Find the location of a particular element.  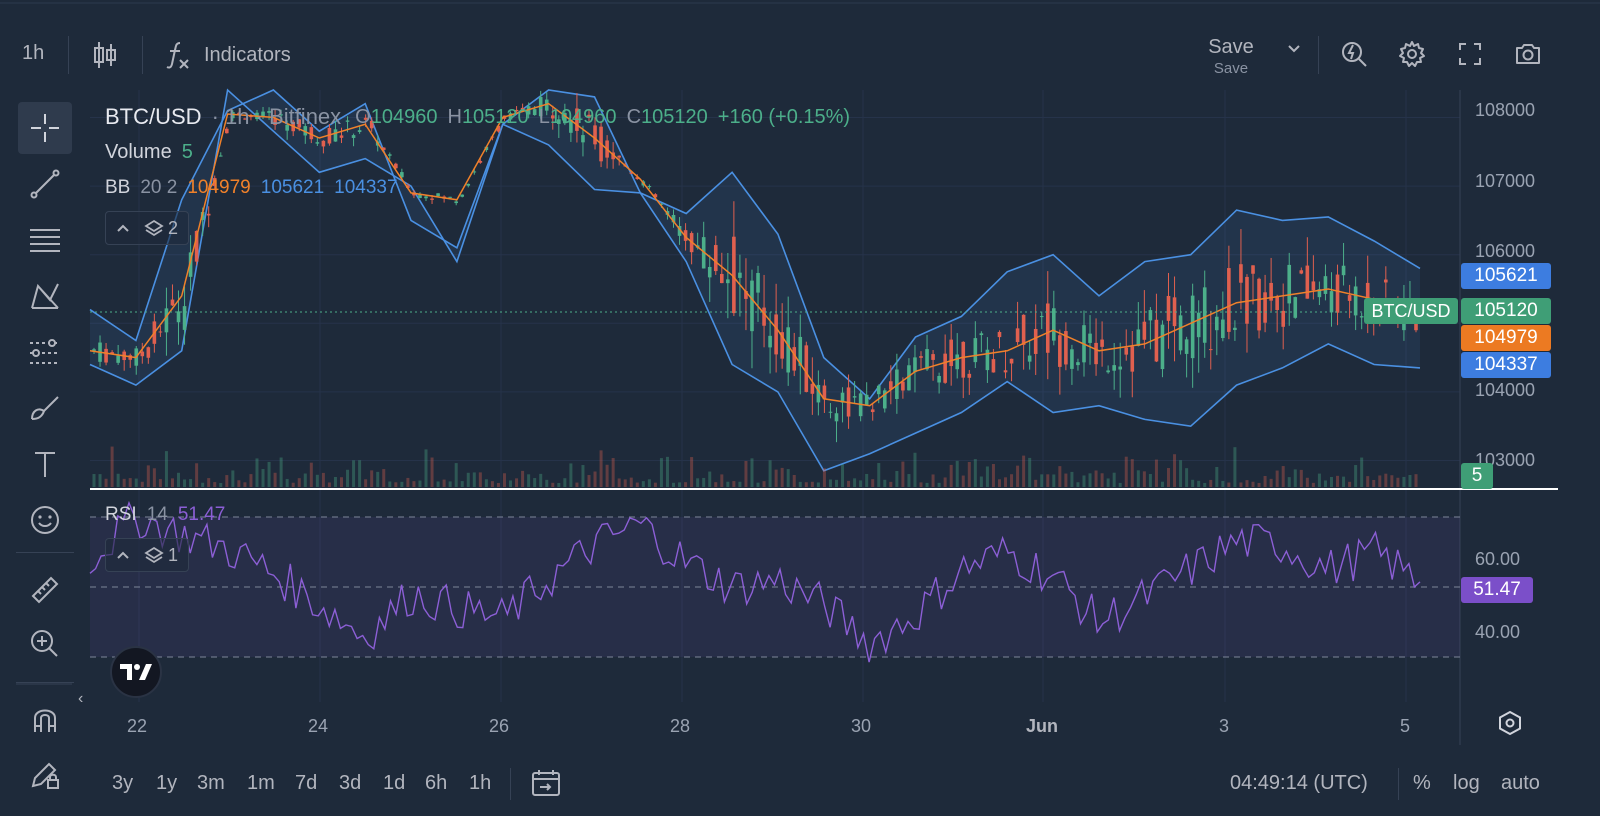

trend-line-tool-button is located at coordinates (45, 184).